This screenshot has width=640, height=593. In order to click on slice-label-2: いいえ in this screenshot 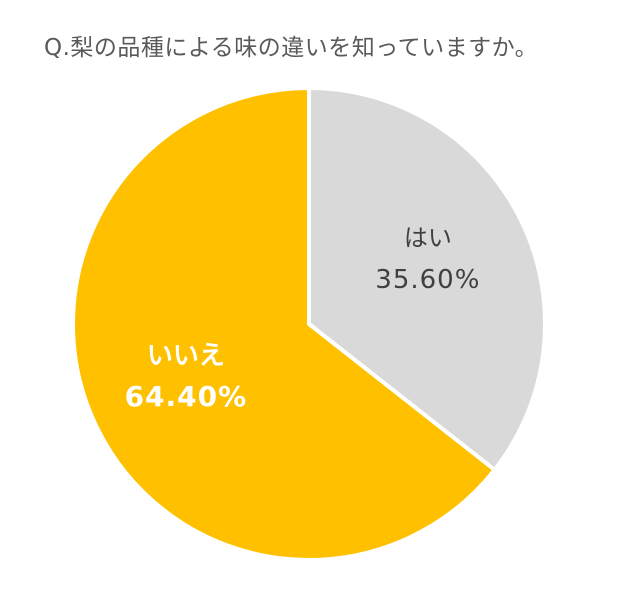, I will do `click(186, 356)`.